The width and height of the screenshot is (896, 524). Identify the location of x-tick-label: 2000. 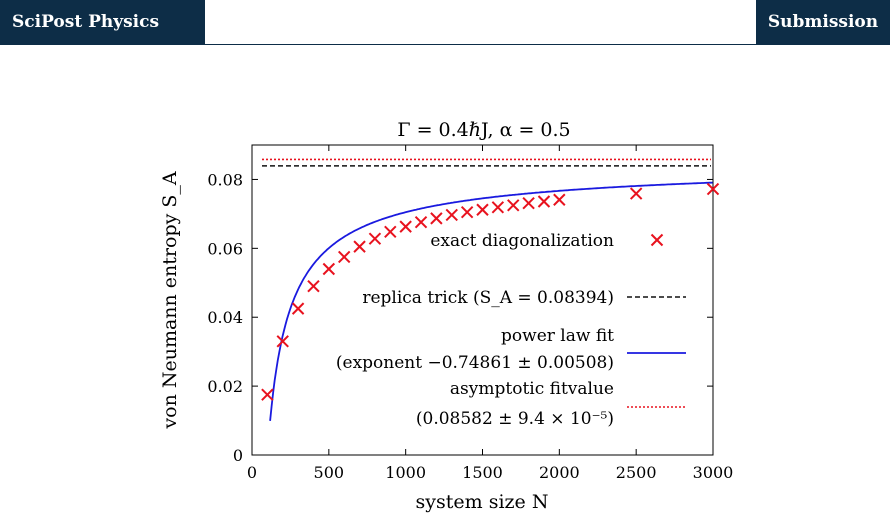
(559, 472).